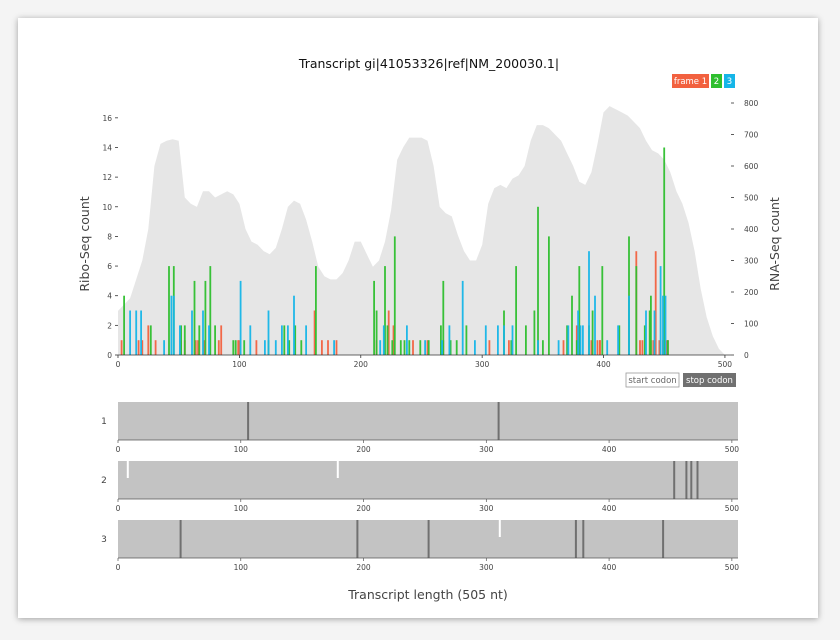 This screenshot has width=840, height=640. Describe the element at coordinates (104, 481) in the screenshot. I see `orf-track-label: 2` at that location.